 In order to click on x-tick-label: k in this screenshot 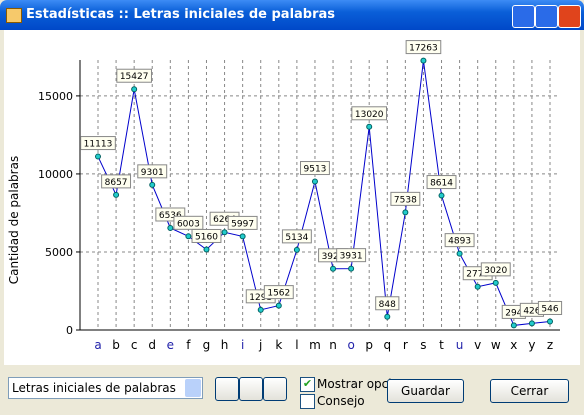, I will do `click(278, 345)`.